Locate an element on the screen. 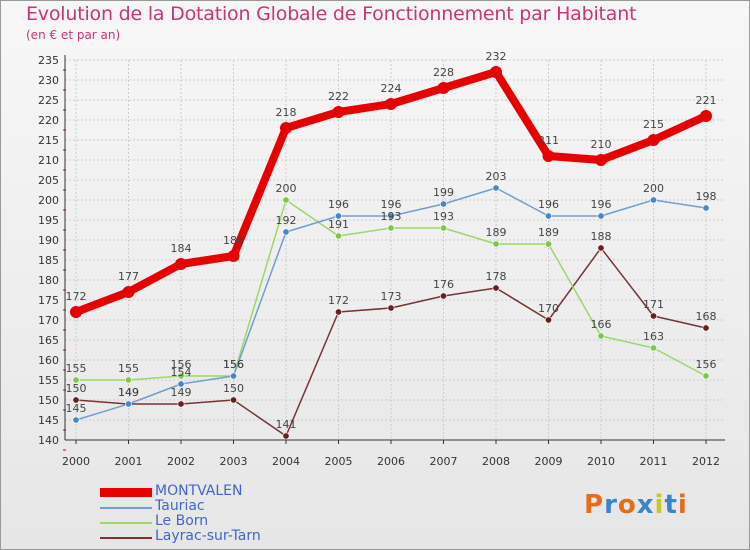  x-tick-label: 2000 is located at coordinates (76, 461).